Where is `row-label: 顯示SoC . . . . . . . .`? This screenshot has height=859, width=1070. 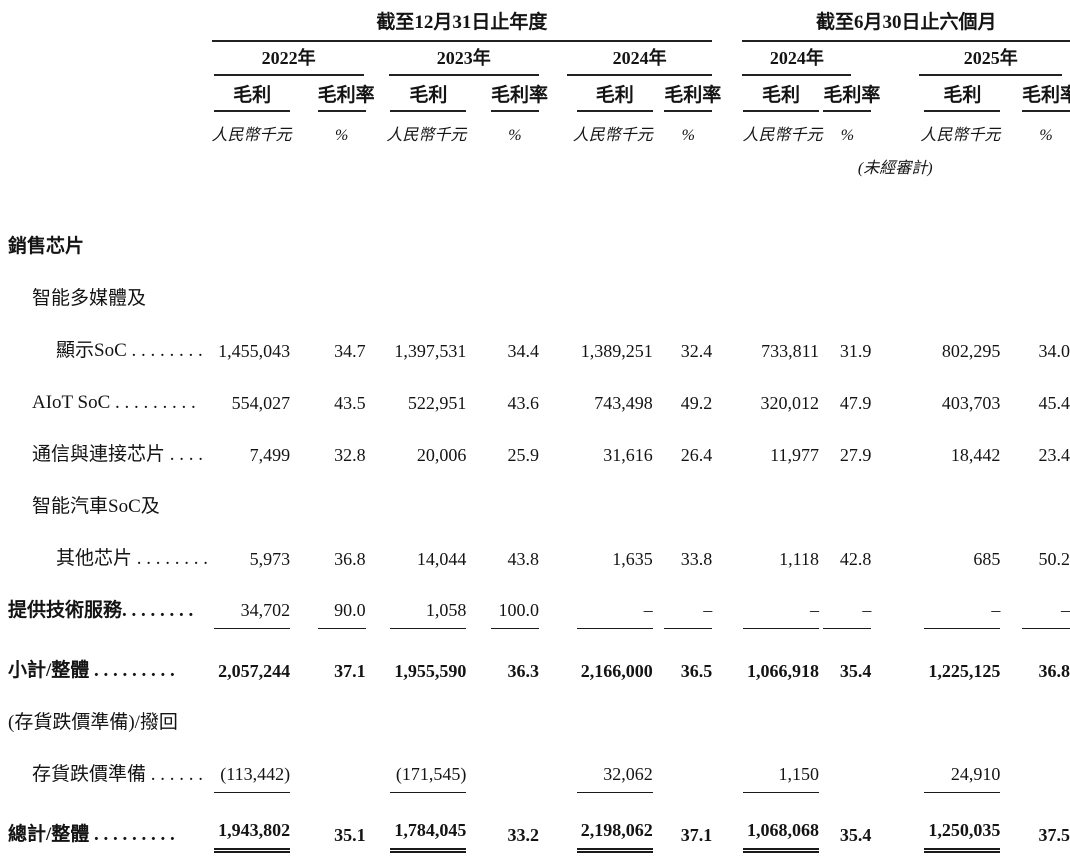
row-label: 顯示SoC . . . . . . . . is located at coordinates (129, 350).